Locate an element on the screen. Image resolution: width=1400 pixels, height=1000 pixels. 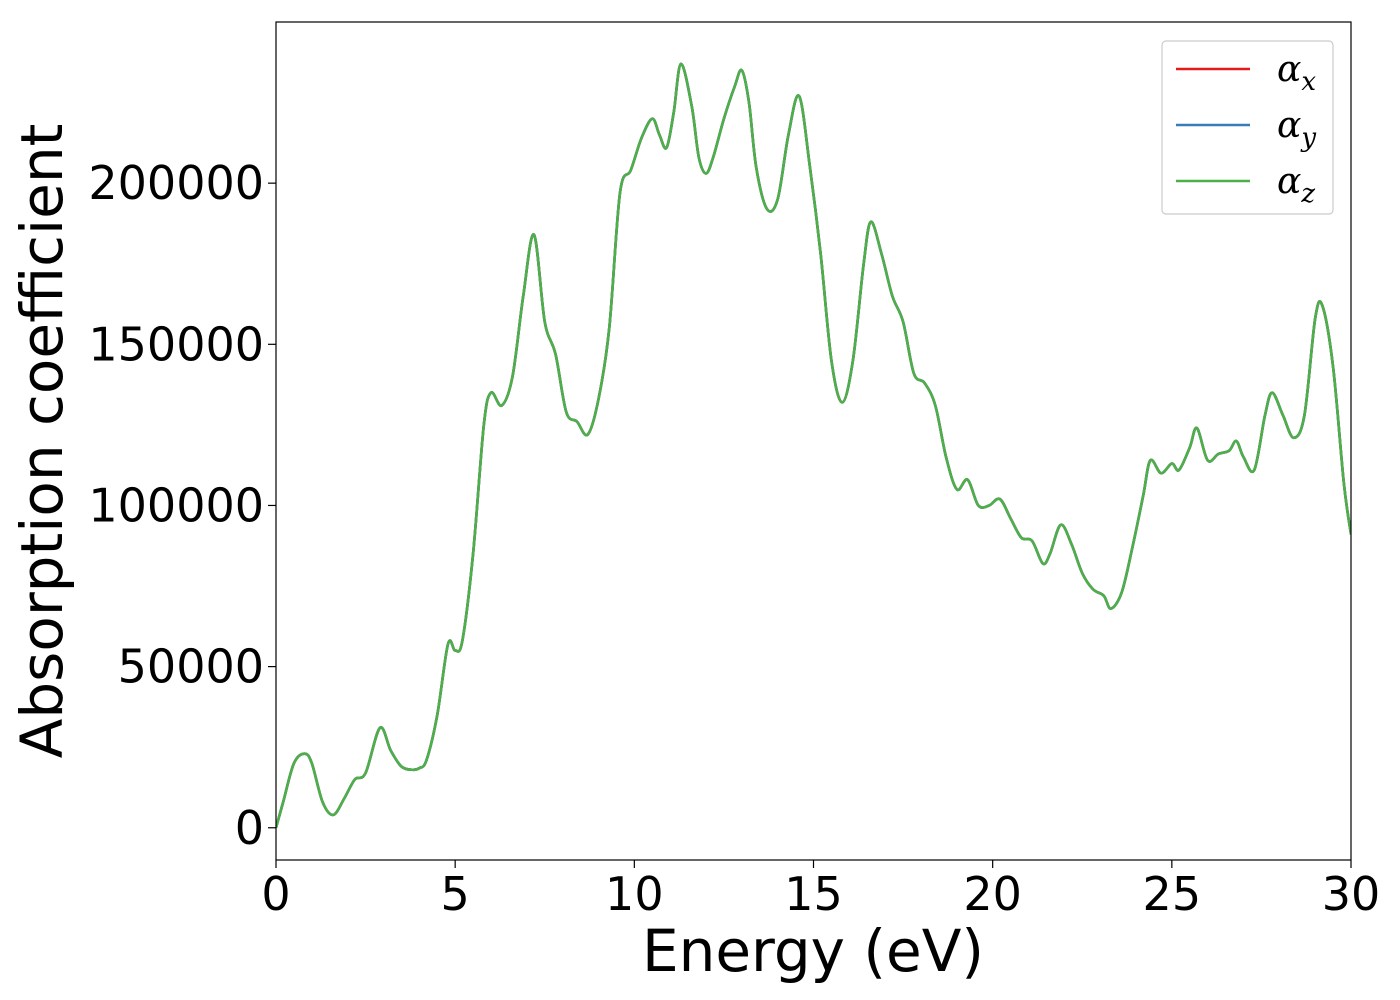
y-tick-label: 0 is located at coordinates (249, 828).